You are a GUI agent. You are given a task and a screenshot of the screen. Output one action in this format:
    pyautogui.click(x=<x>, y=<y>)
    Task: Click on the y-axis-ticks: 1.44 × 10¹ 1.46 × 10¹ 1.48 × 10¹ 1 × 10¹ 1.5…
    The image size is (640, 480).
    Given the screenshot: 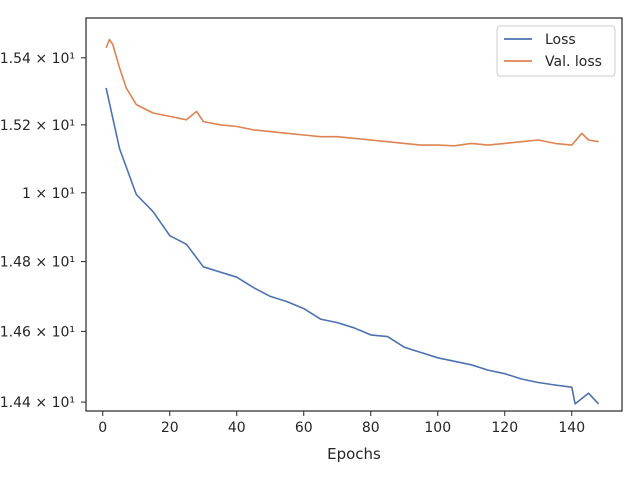 What is the action you would take?
    pyautogui.click(x=43, y=231)
    